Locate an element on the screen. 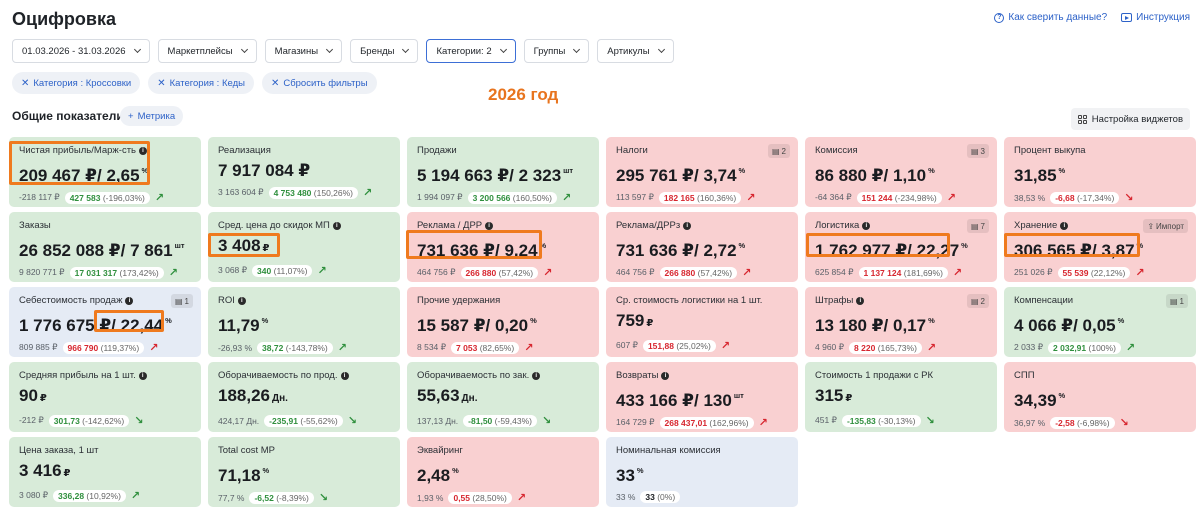  articles-dropdown: Артикулы is located at coordinates (635, 51).